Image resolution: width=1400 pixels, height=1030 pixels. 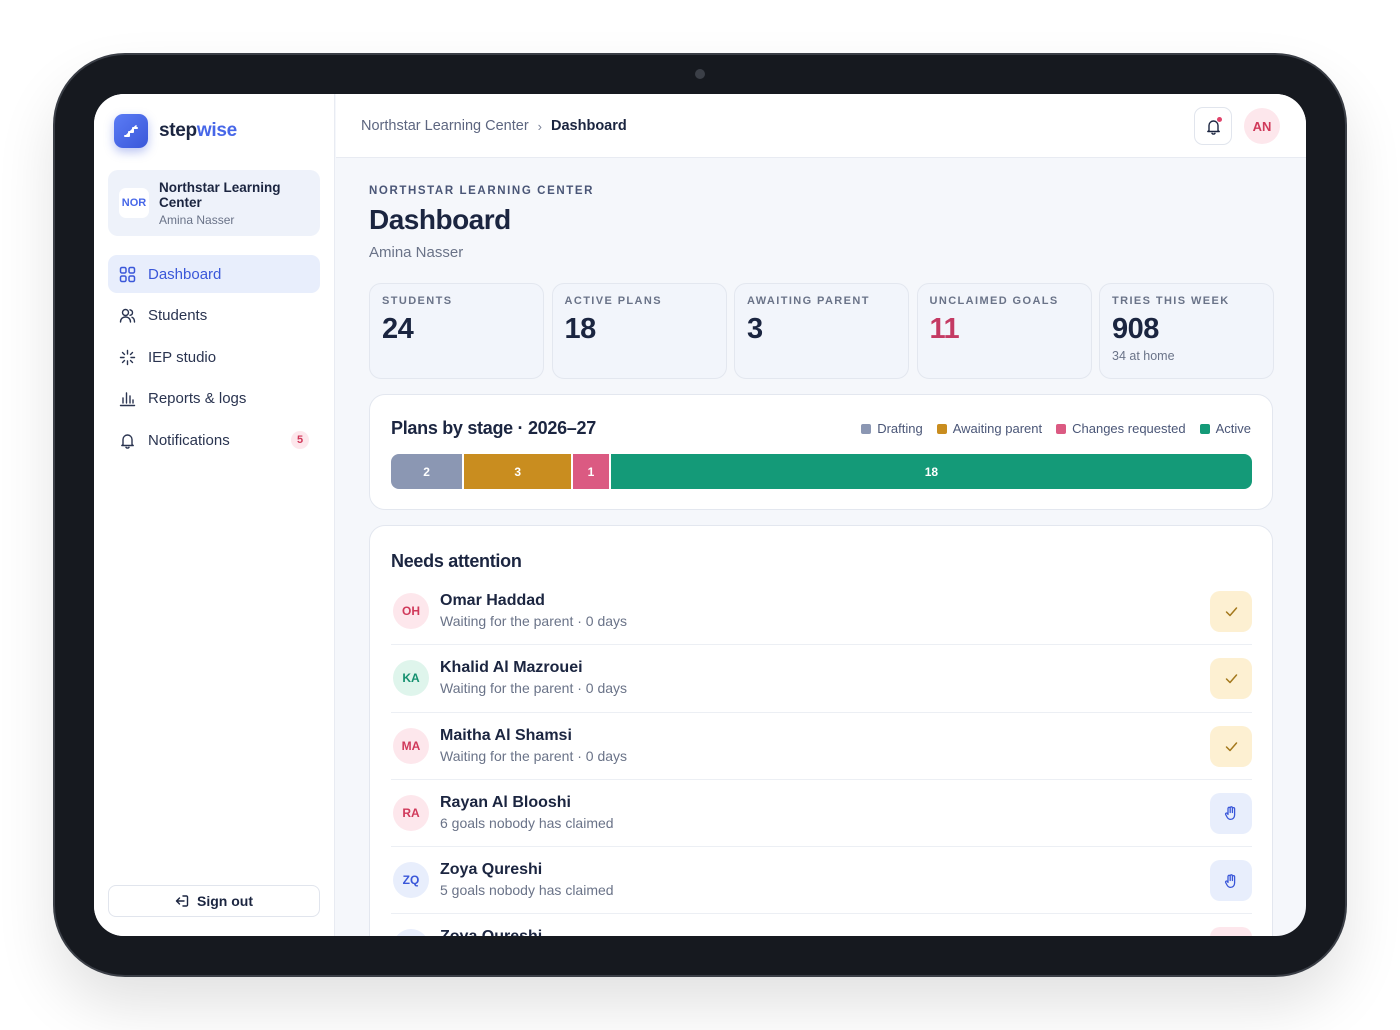 I want to click on plans-by-stage-title: Plans by stage · 2026–27, so click(x=493, y=428).